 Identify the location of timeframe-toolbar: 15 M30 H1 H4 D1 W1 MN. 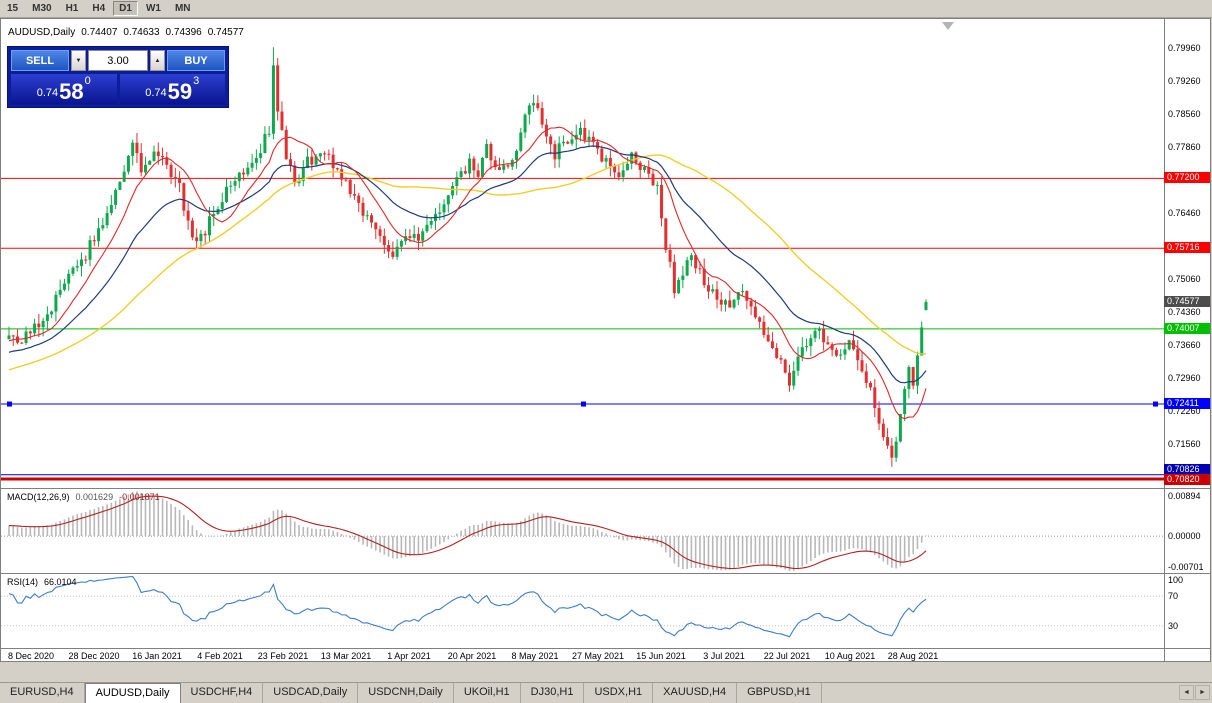
(606, 9).